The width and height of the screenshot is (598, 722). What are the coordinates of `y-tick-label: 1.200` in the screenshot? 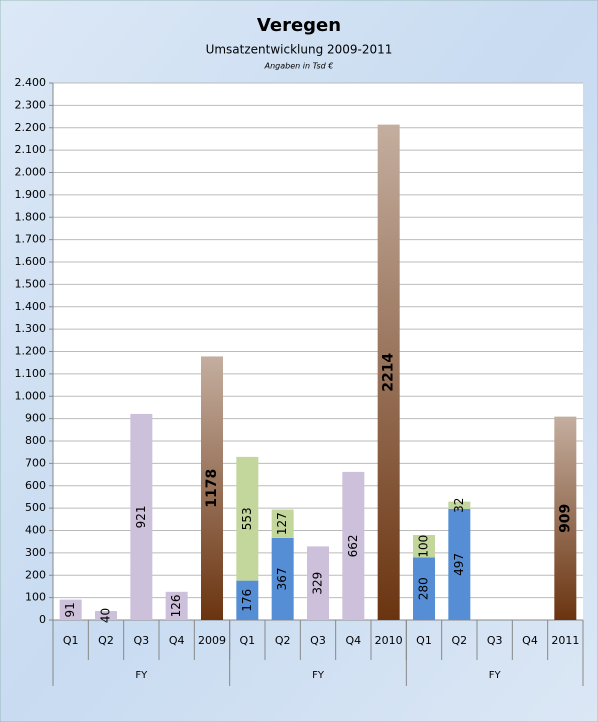 It's located at (31, 351).